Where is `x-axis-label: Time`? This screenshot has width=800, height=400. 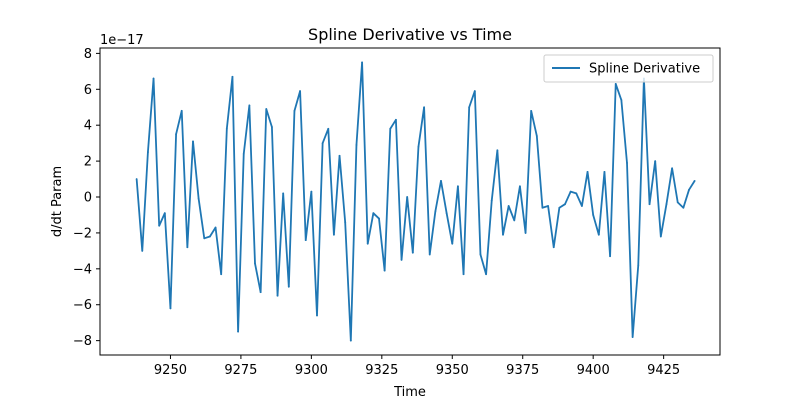 x-axis-label: Time is located at coordinates (409, 392).